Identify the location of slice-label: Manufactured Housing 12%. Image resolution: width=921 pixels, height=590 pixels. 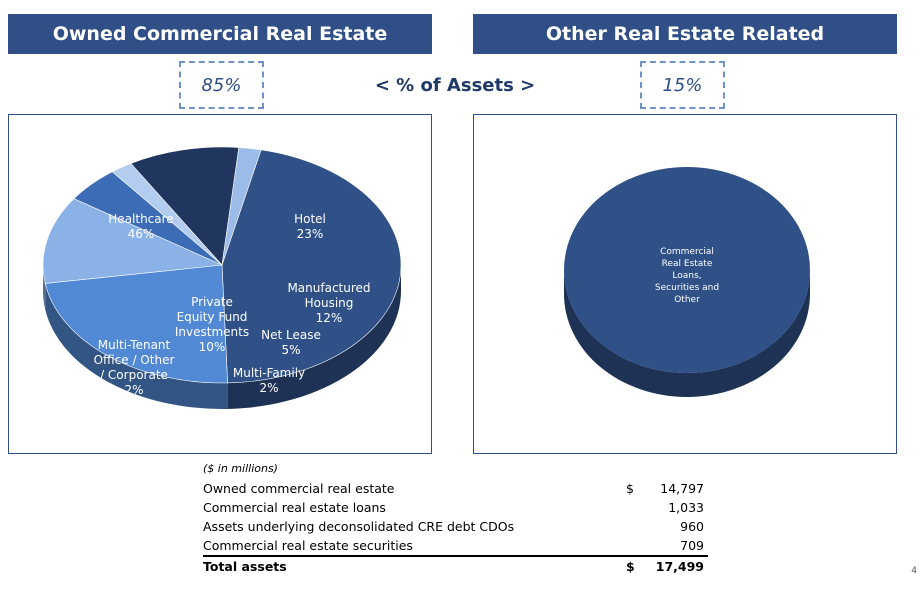
(328, 303).